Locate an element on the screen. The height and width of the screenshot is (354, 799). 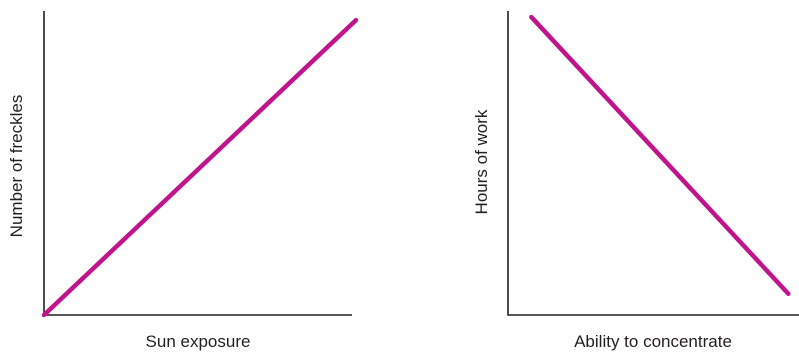
chart-freckles-y-axis-label: Number of freckles is located at coordinates (16, 166).